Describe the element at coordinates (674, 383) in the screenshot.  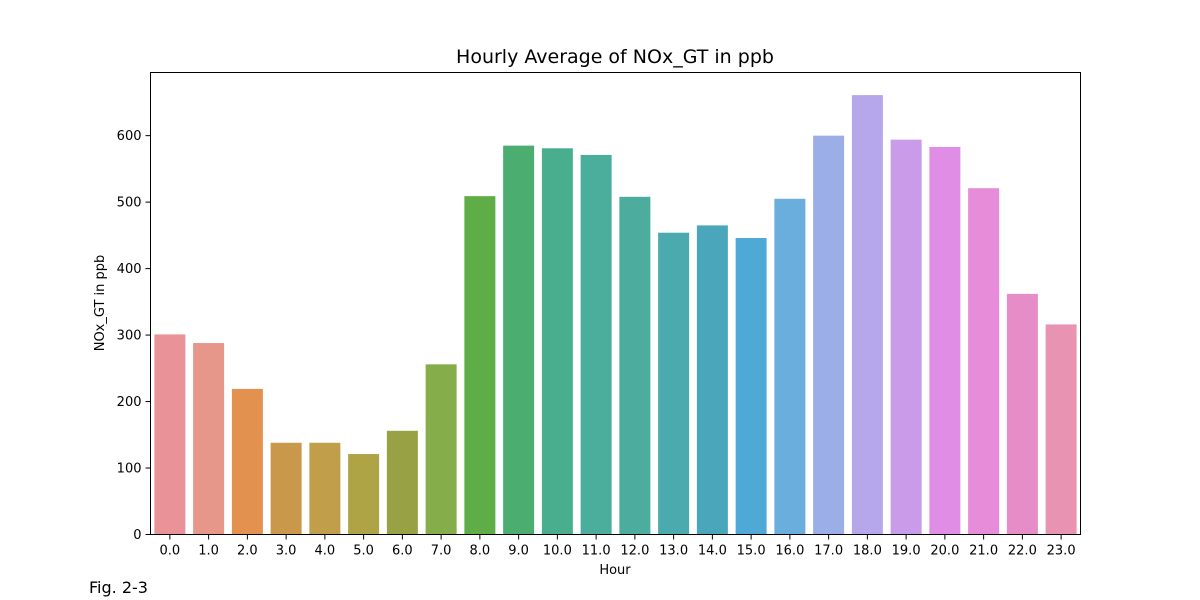
I see `bar-hour-13.0` at that location.